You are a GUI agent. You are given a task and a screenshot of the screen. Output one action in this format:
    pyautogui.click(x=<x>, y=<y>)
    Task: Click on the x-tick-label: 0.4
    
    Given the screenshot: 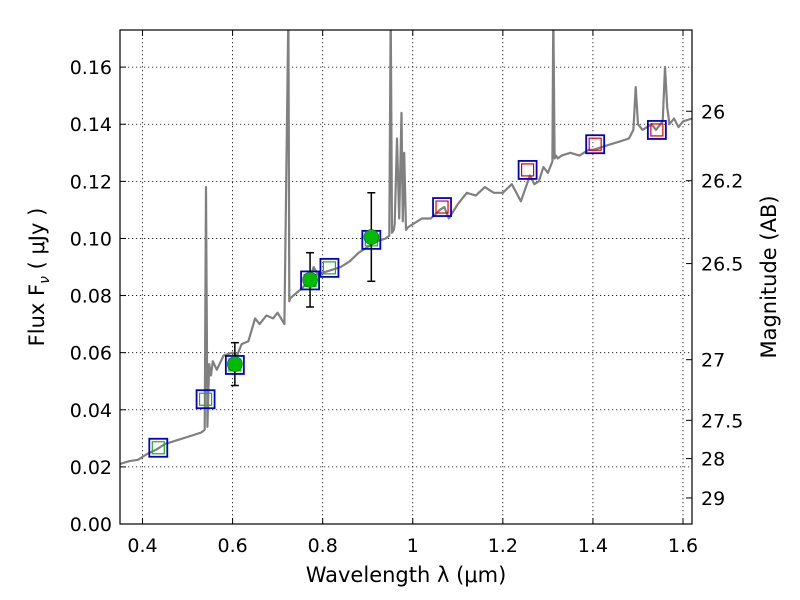 What is the action you would take?
    pyautogui.click(x=142, y=546)
    